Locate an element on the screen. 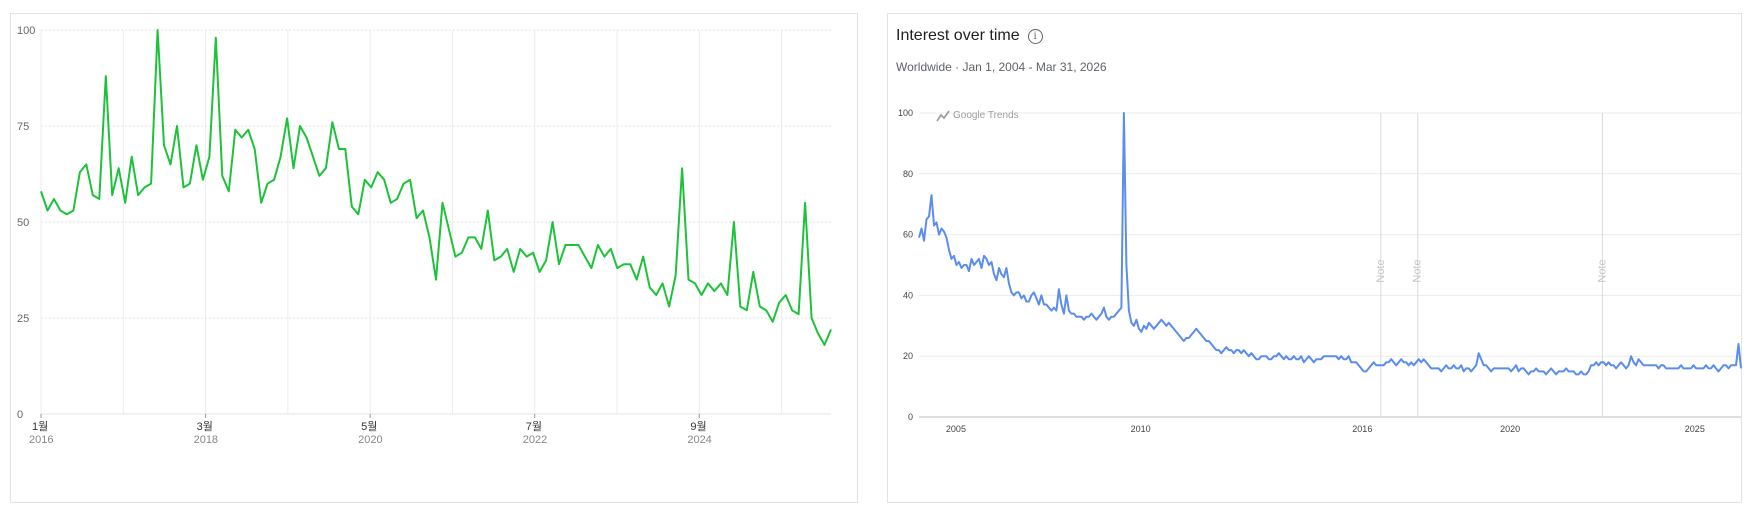 The width and height of the screenshot is (1749, 517). y-tick-label: 75 is located at coordinates (23, 127).